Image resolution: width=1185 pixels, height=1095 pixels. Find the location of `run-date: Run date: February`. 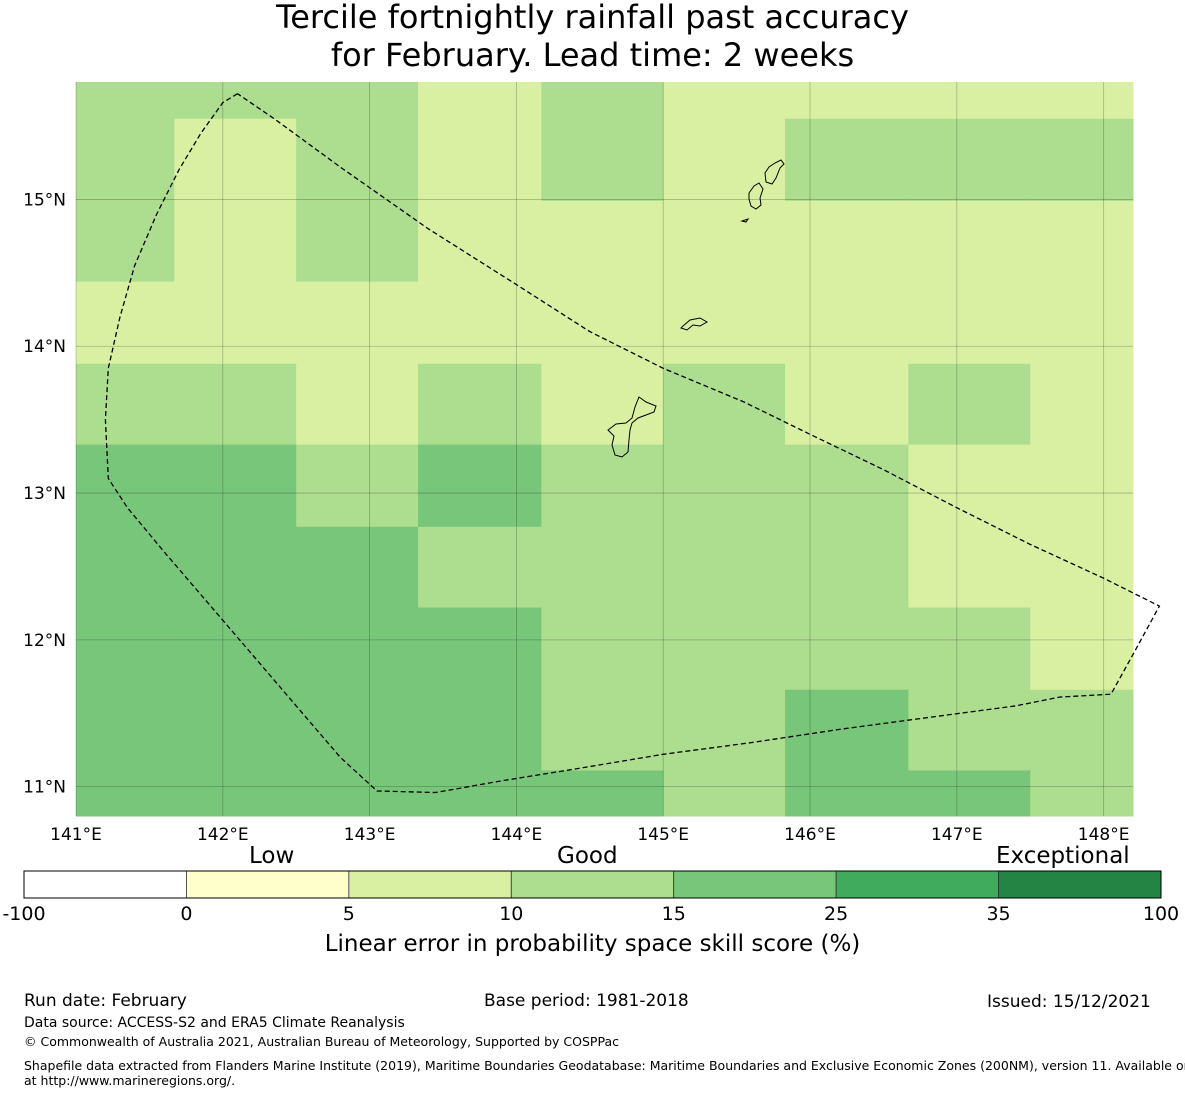

run-date: Run date: February is located at coordinates (105, 1001).